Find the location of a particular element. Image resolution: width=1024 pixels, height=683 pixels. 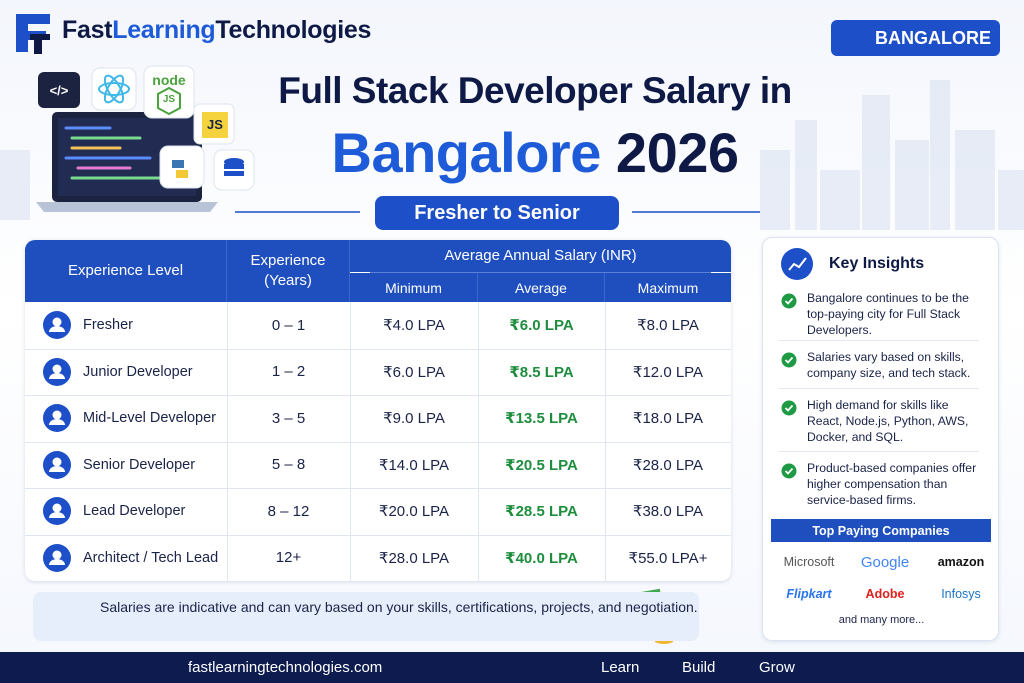

company-logo: amazon is located at coordinates (961, 562).